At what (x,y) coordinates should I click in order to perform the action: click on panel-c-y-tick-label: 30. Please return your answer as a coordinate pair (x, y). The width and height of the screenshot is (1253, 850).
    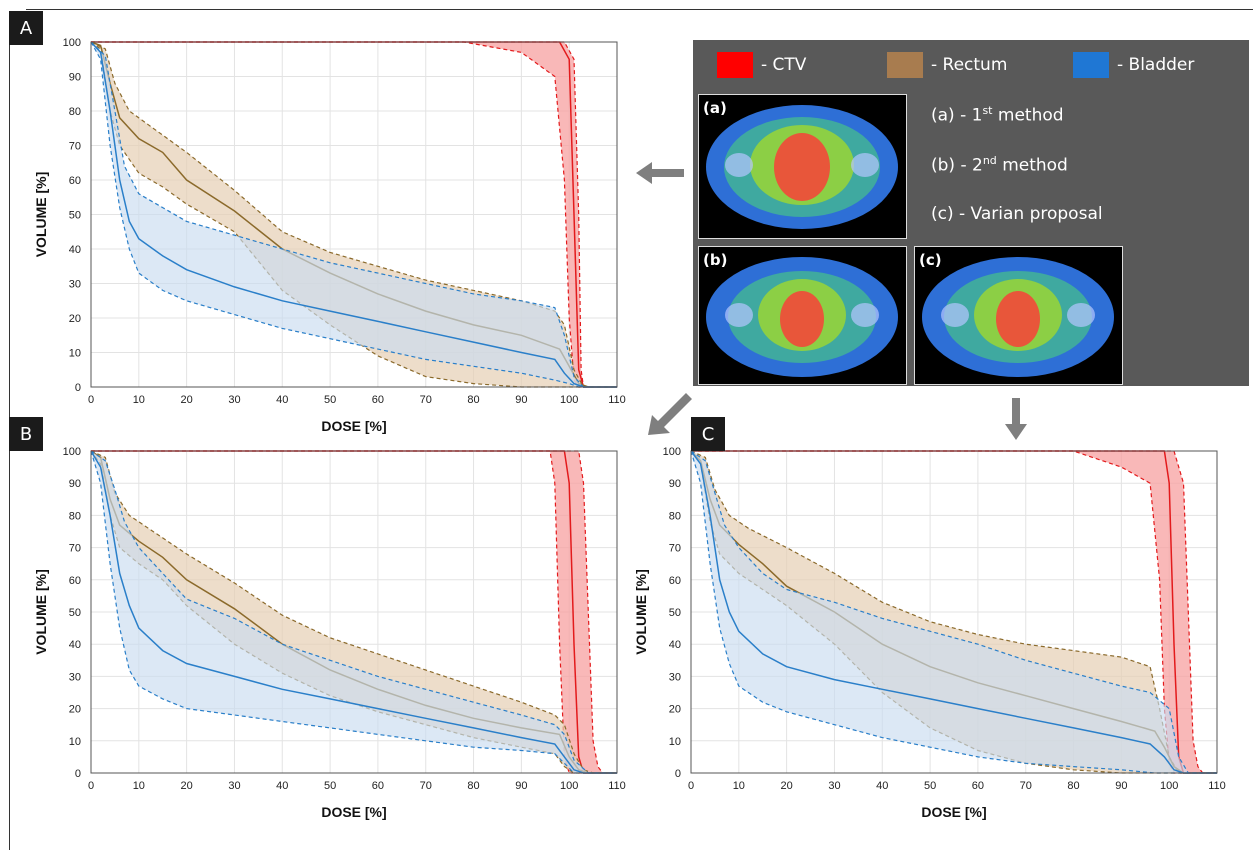
    Looking at the image, I should click on (675, 677).